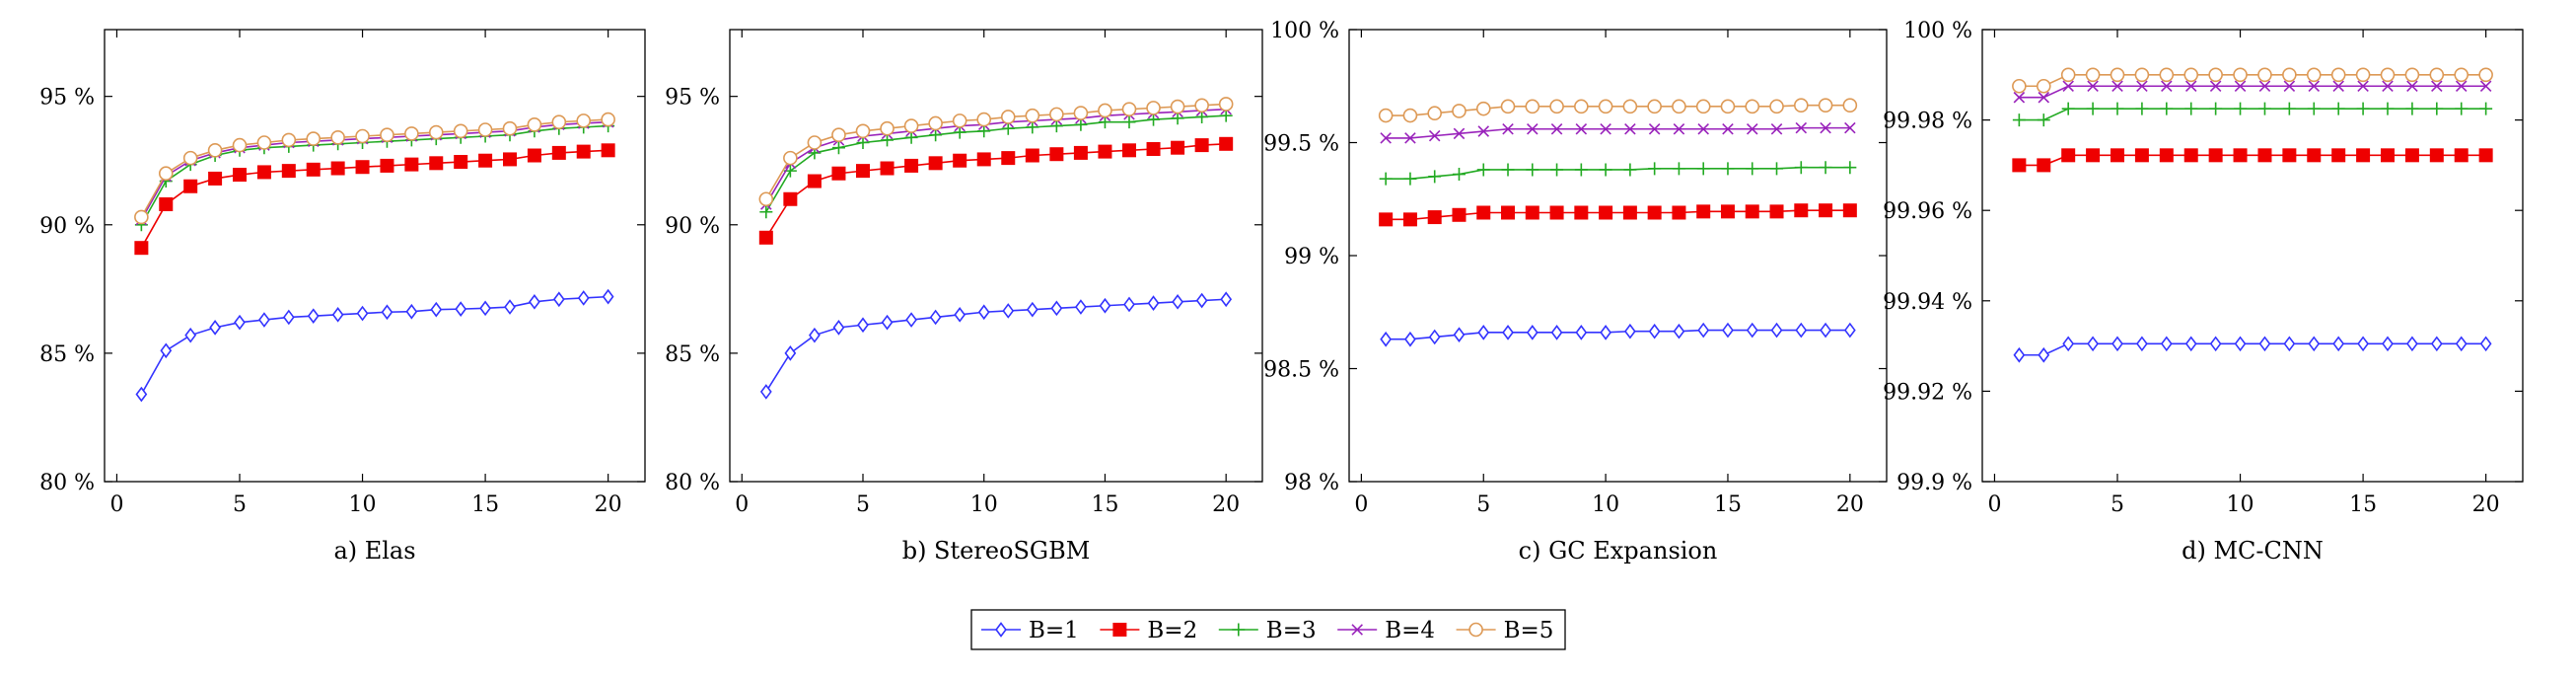  What do you see at coordinates (996, 551) in the screenshot?
I see `panel-caption: b) StereoSGBM` at bounding box center [996, 551].